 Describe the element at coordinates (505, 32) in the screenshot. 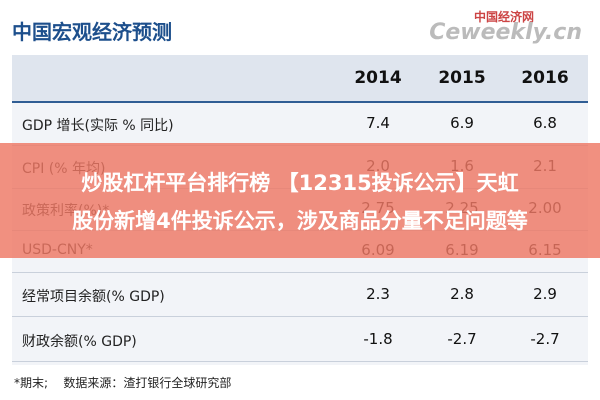

I see `watermark-site: Ceweekly.cn` at that location.